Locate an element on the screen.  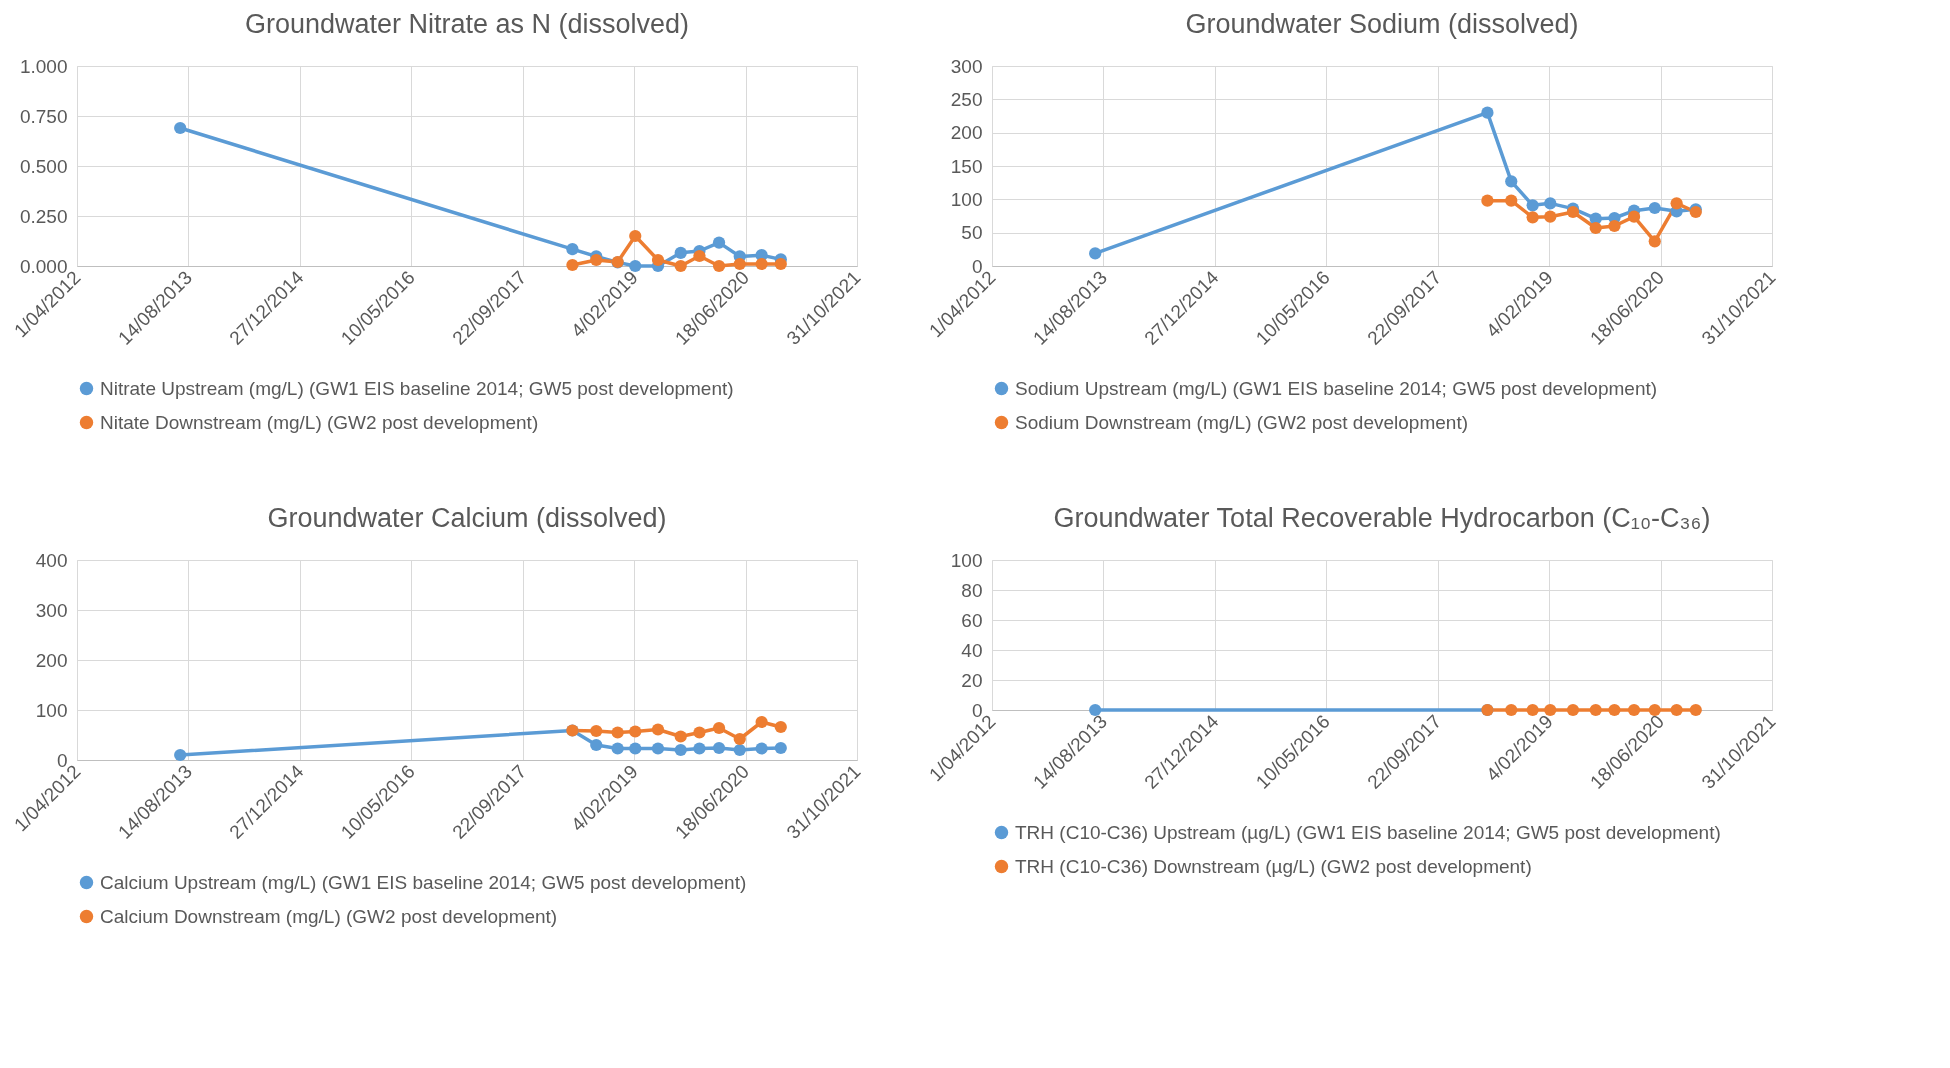
legend-label: Sodium Upstream (mg/L) (GW1 EIS baseline 2014; GW5 post development) is located at coordinates (1336, 388).